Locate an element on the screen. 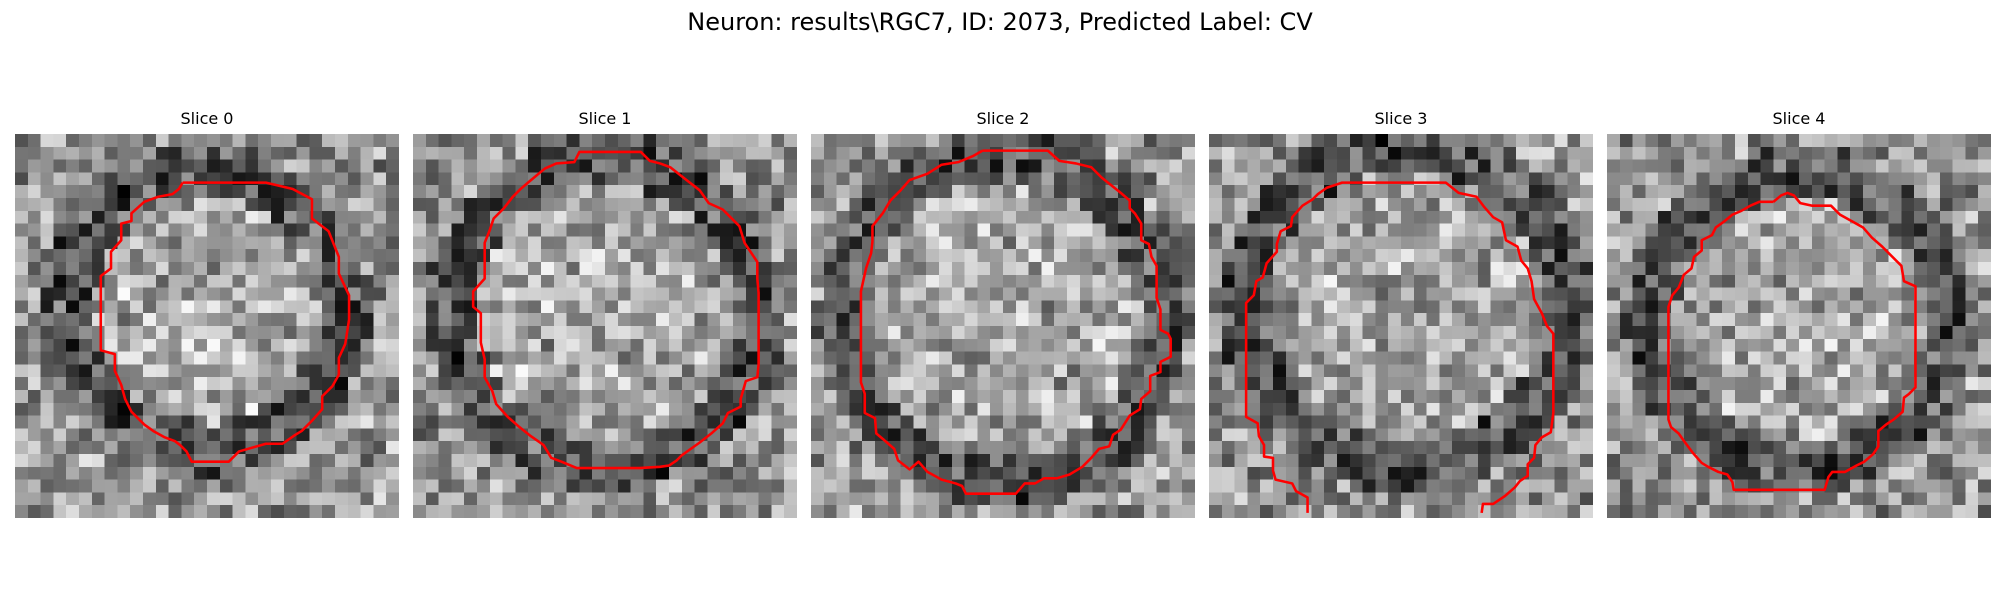 The height and width of the screenshot is (600, 2000). slice-title-4: Slice 4 is located at coordinates (1799, 118).